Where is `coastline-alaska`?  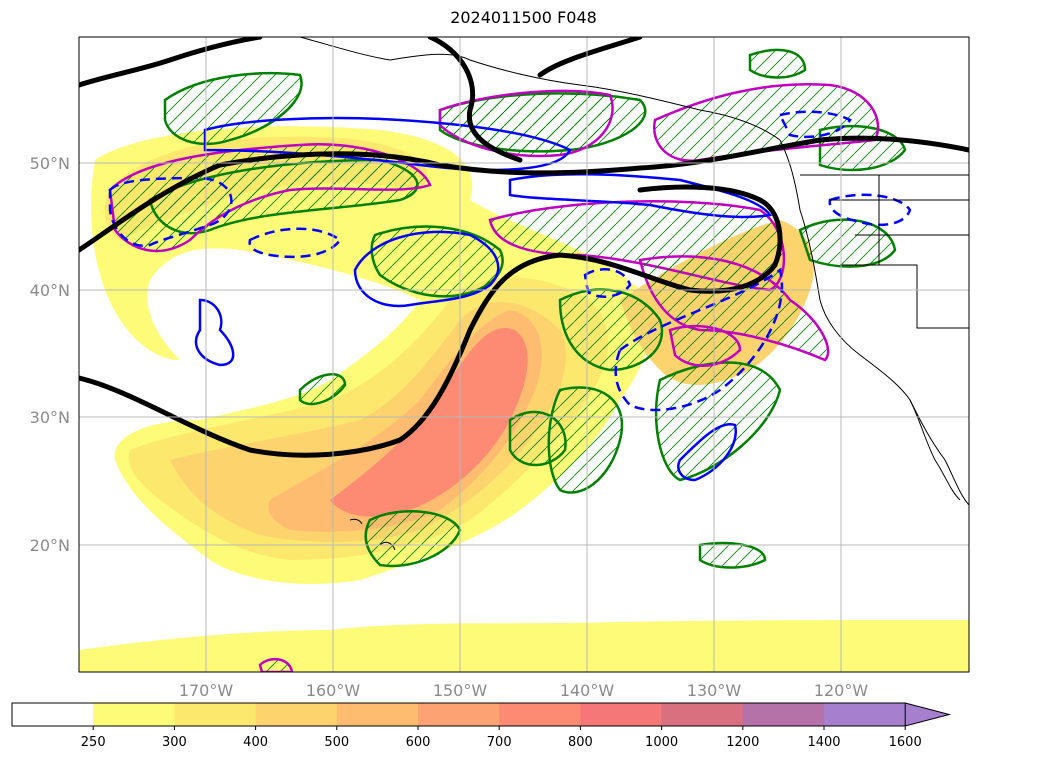
coastline-alaska is located at coordinates (540, 89).